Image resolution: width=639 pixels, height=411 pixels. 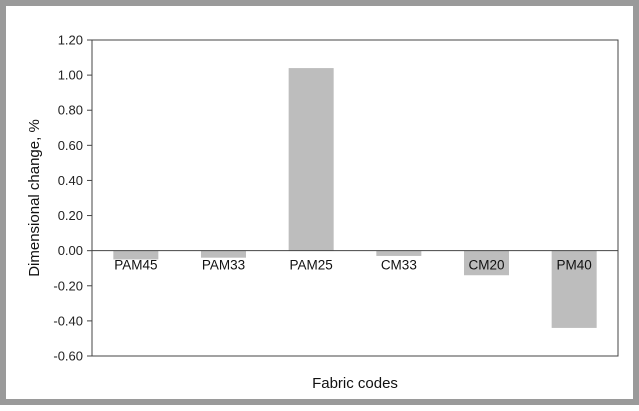 What do you see at coordinates (486, 265) in the screenshot?
I see `x-category-label: CM20` at bounding box center [486, 265].